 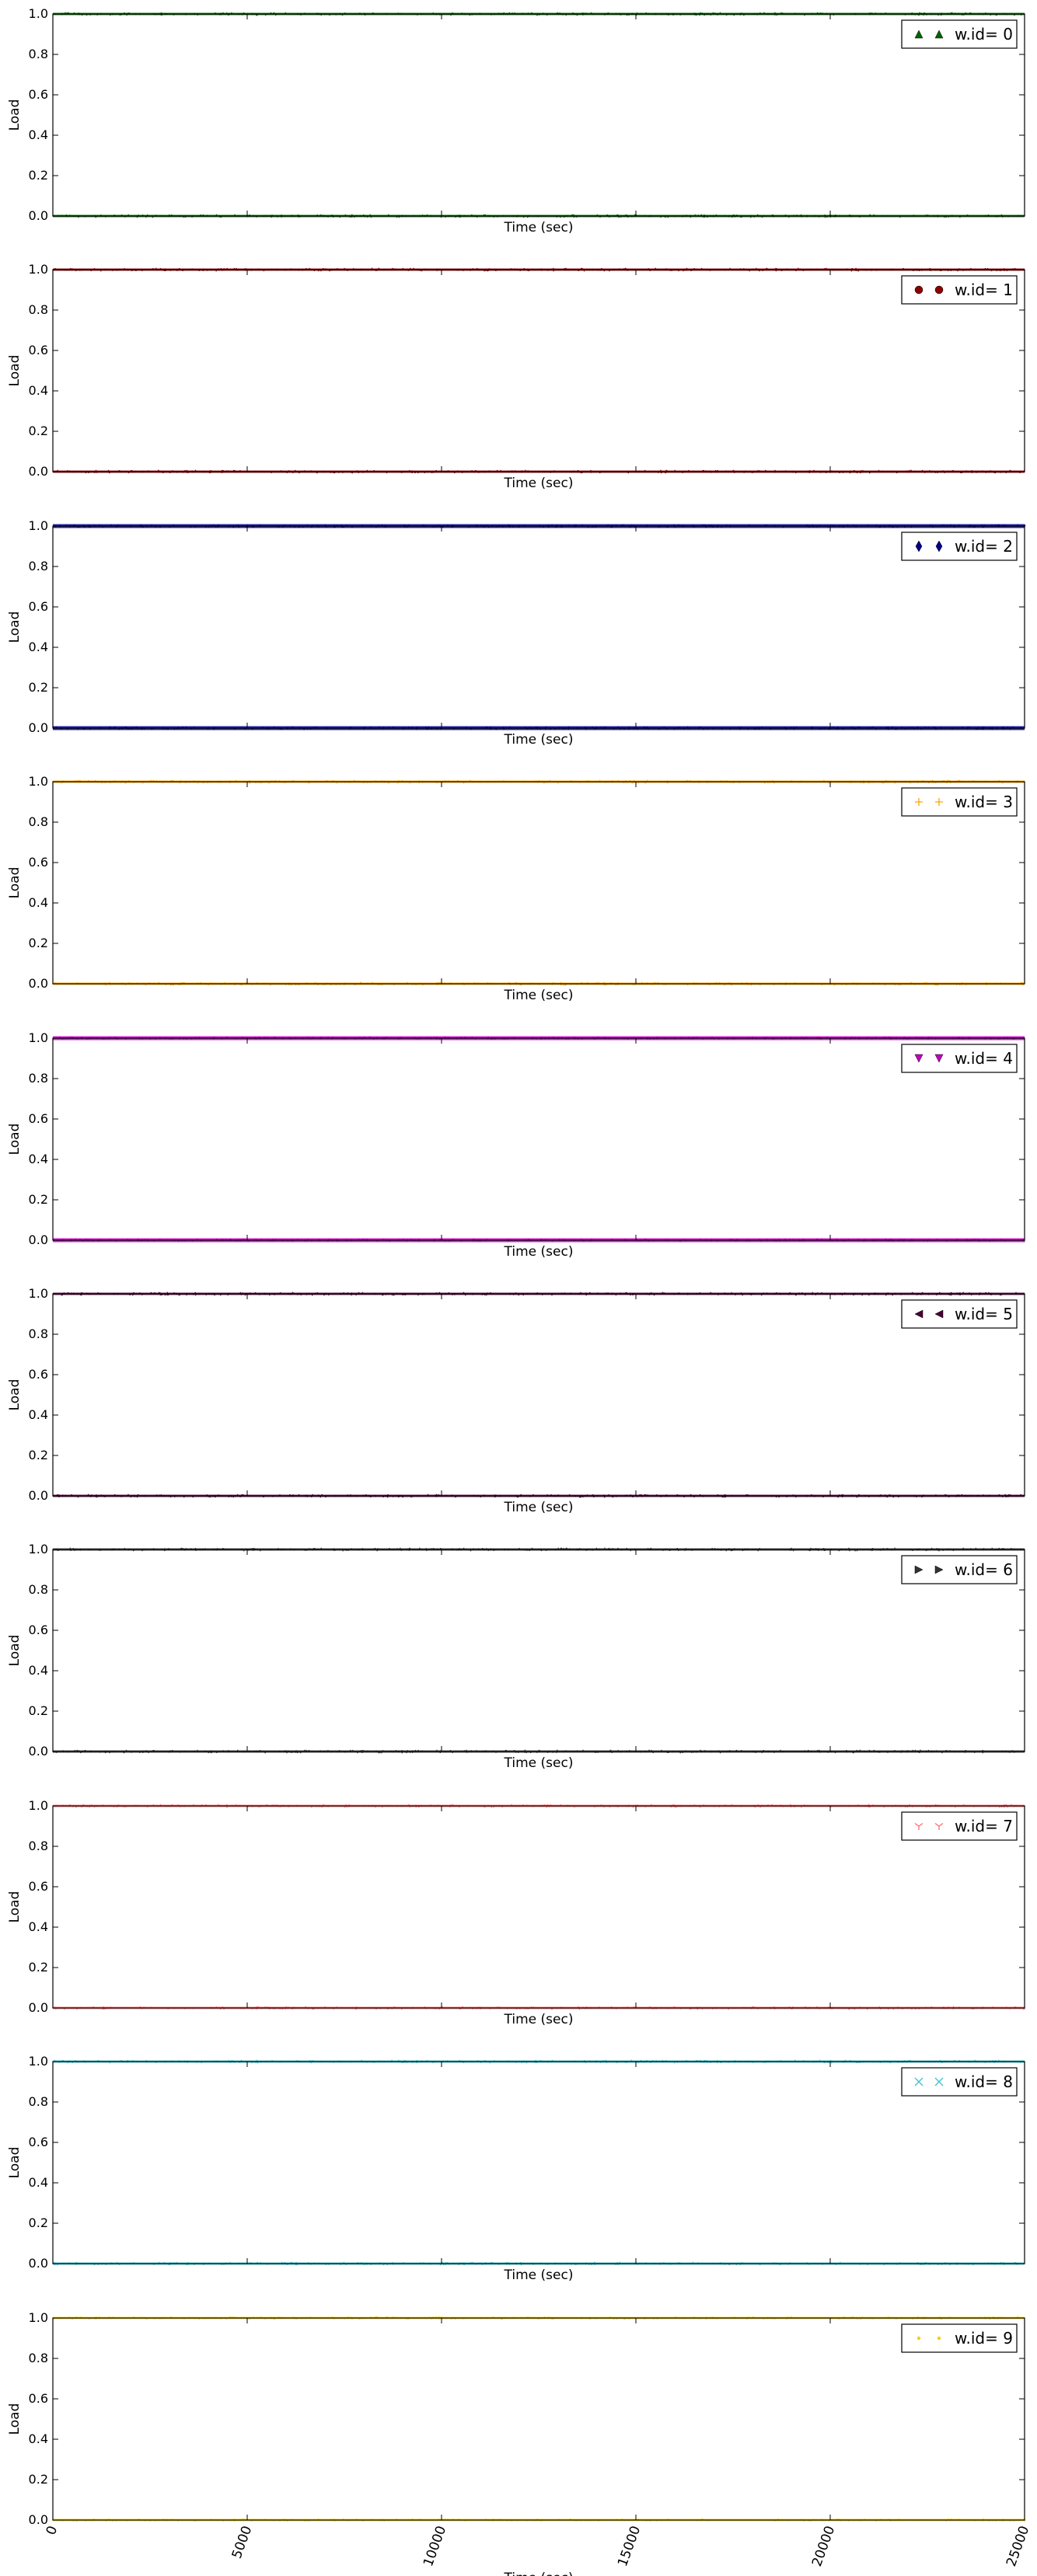 I want to click on legend: w.id= 2, so click(x=959, y=546).